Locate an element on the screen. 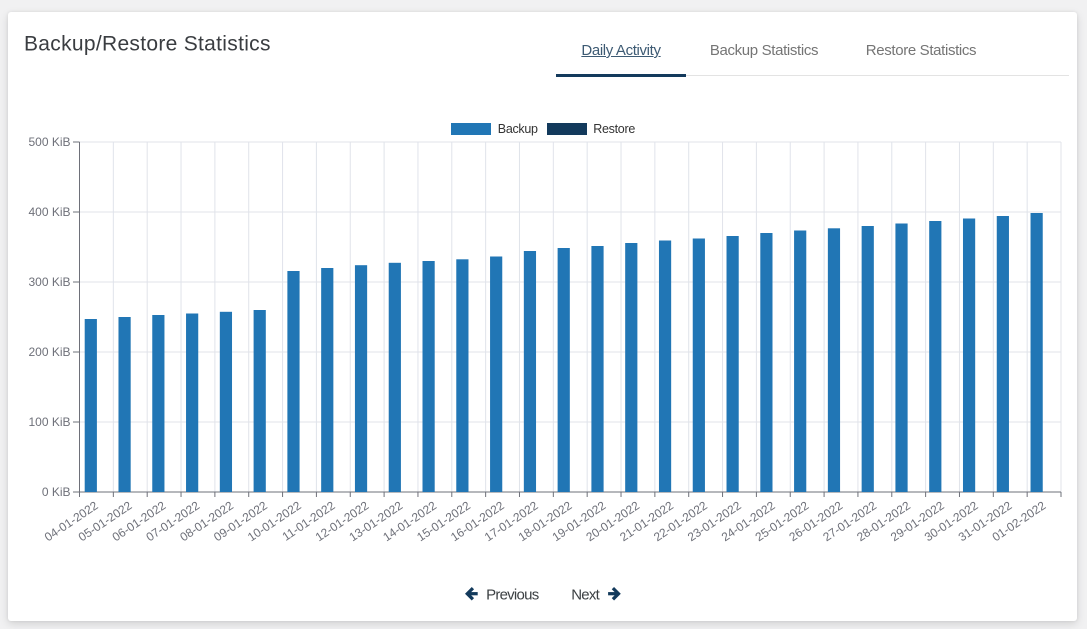  svg-text: 0 KiB is located at coordinates (56, 492).